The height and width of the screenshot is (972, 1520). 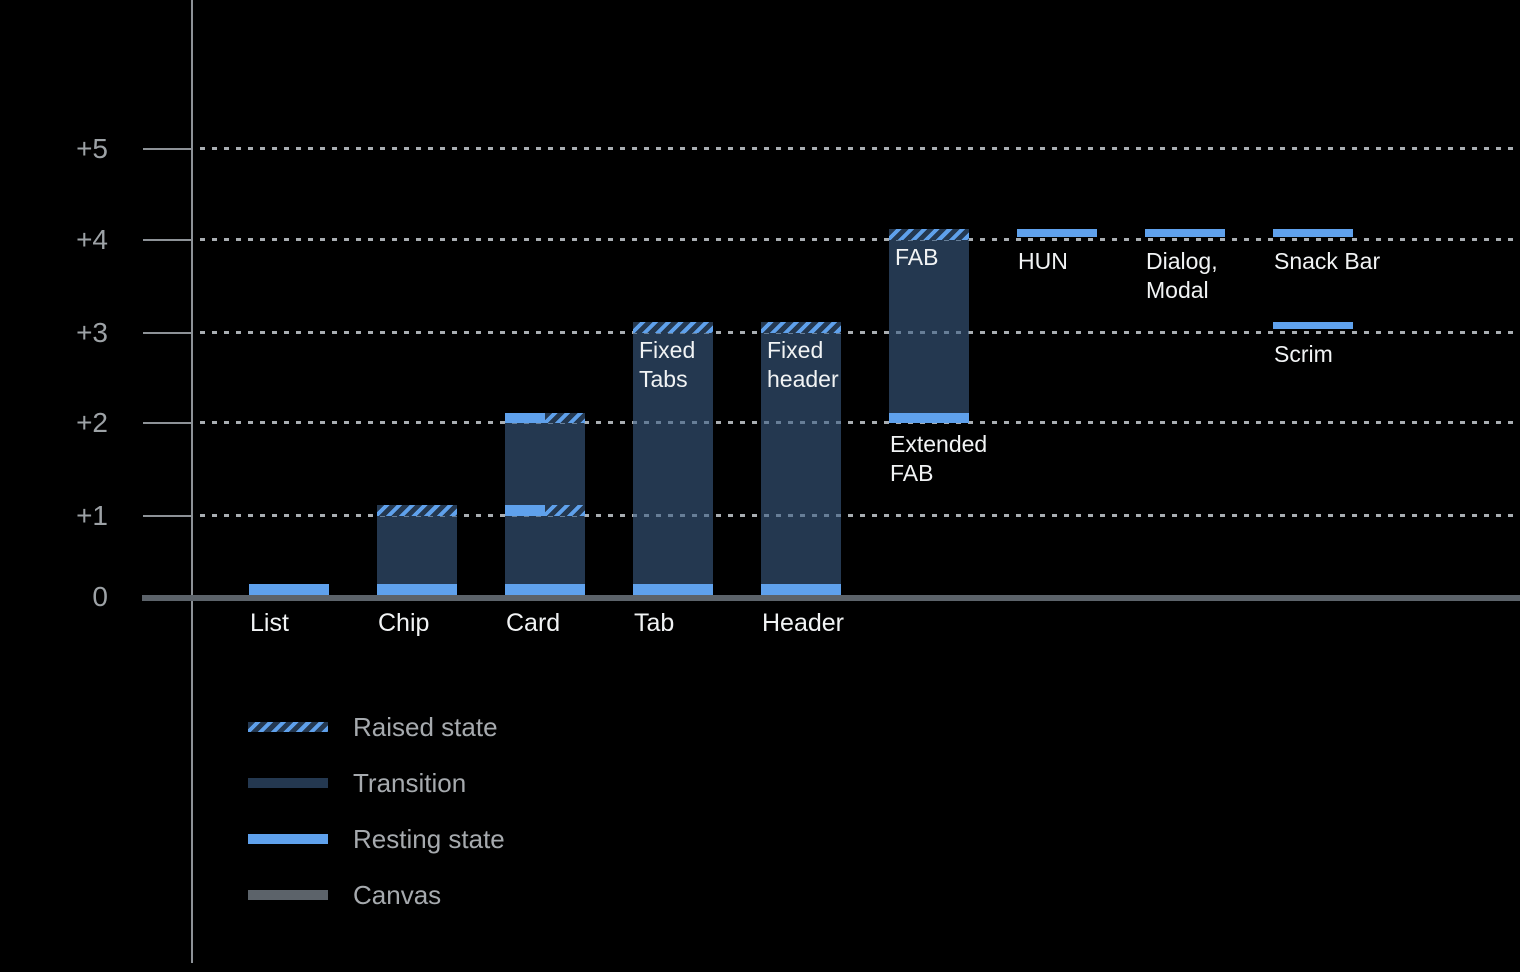 What do you see at coordinates (917, 257) in the screenshot?
I see `bar-label: FAB` at bounding box center [917, 257].